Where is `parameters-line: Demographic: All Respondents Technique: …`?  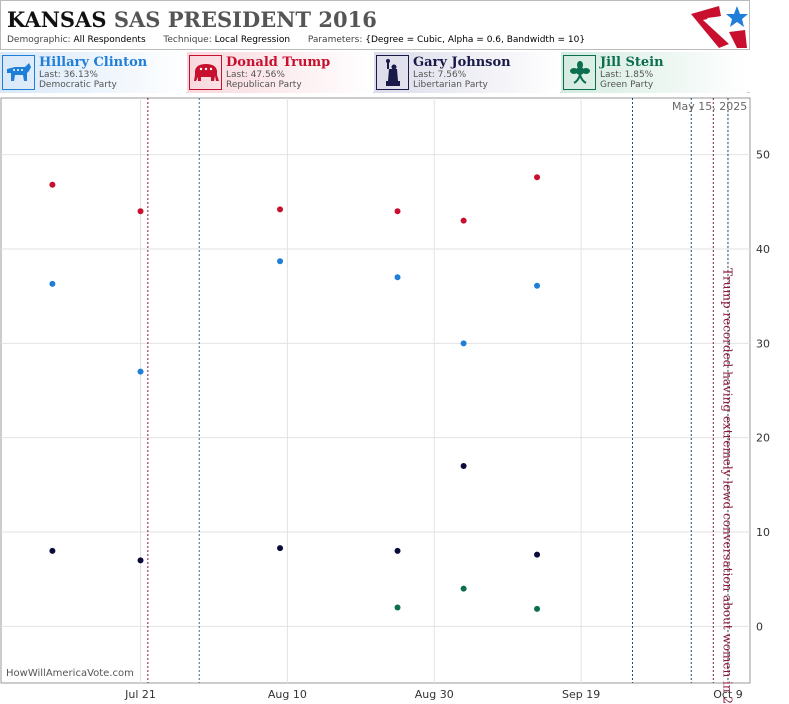
parameters-line: Demographic: All Respondents Technique: … is located at coordinates (296, 40).